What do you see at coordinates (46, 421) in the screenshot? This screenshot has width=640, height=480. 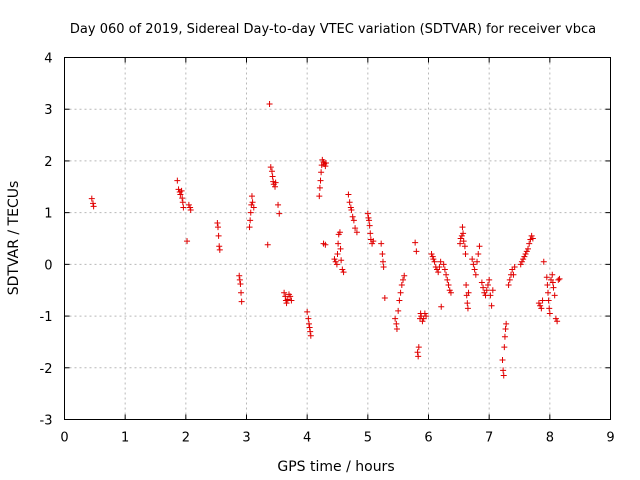 I see `y-tick-label: -3` at bounding box center [46, 421].